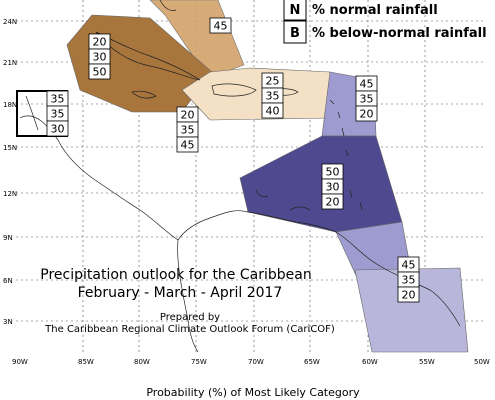 The width and height of the screenshot is (495, 400). What do you see at coordinates (409, 265) in the screenshot?
I see `prob-value-guianas: 45` at bounding box center [409, 265].